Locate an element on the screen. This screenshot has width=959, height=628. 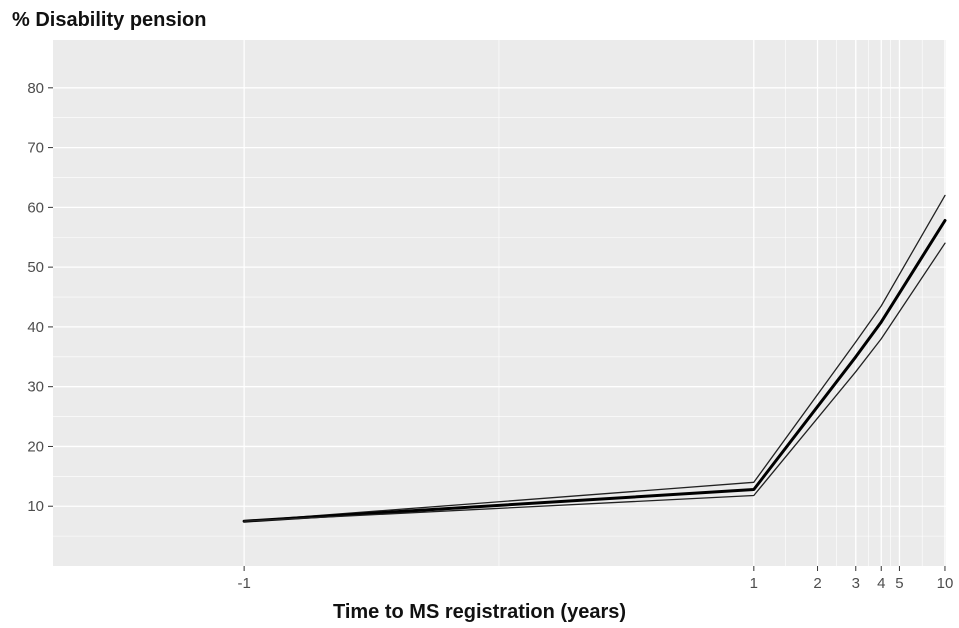
y-tick-label: 40 is located at coordinates (35, 327).